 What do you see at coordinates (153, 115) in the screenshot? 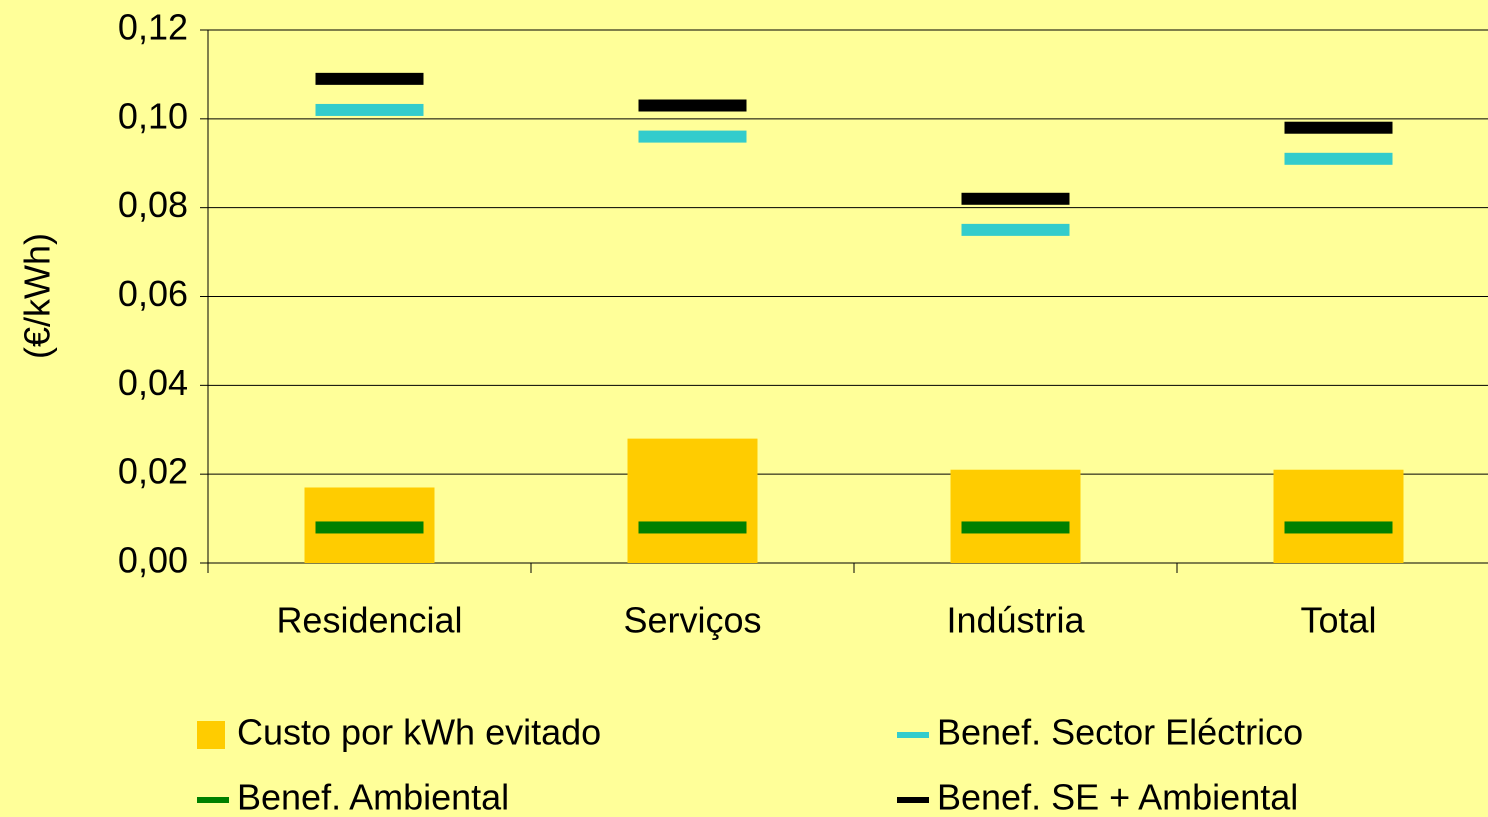
I see `y-tick-label: 0,10` at bounding box center [153, 115].